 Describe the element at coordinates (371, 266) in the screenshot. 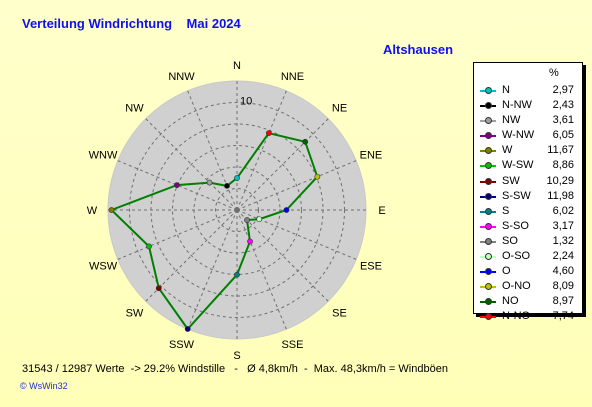

I see `direction-label-ese: ESE` at that location.